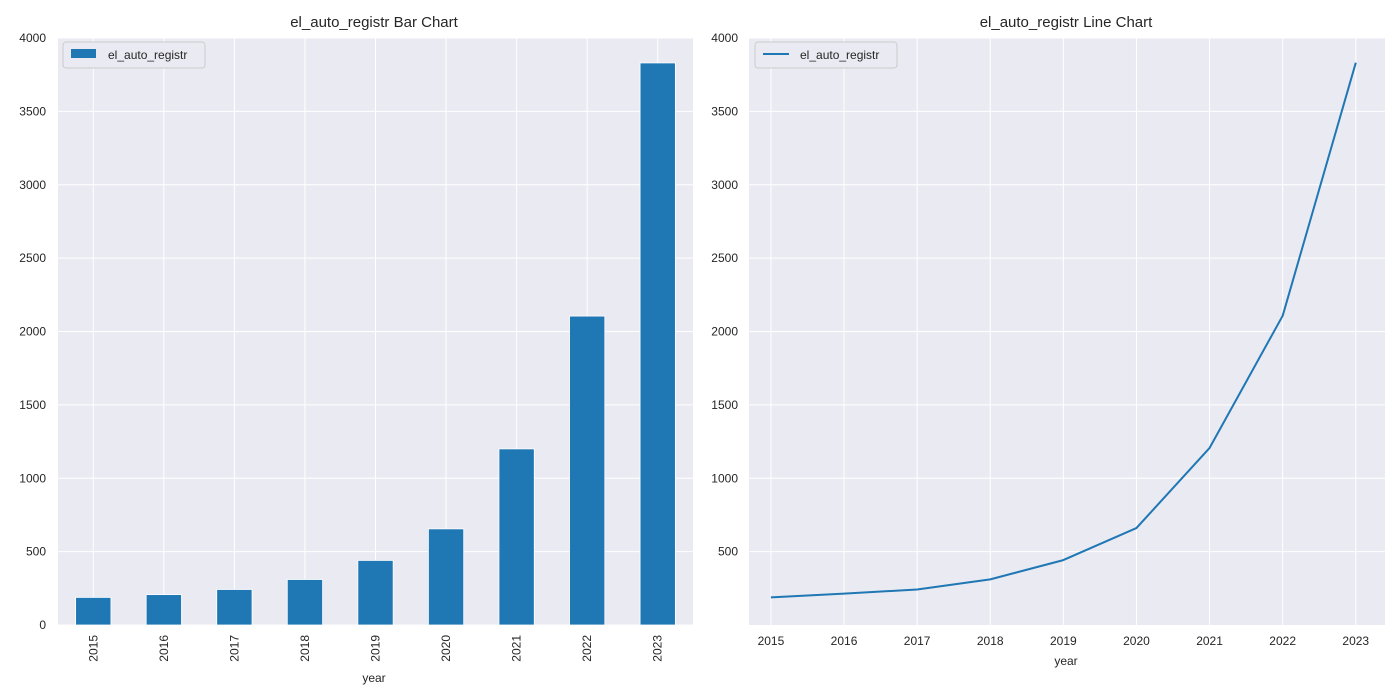 This screenshot has height=700, width=1400. Describe the element at coordinates (373, 678) in the screenshot. I see `bar-chart-x-axis-label: year` at that location.